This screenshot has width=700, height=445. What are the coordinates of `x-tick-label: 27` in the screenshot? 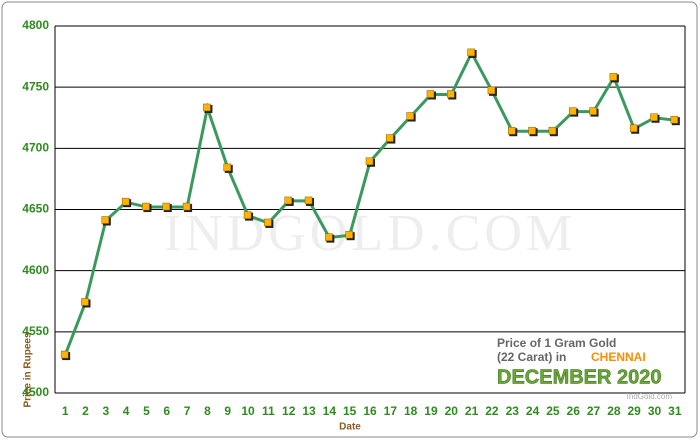 It's located at (594, 411).